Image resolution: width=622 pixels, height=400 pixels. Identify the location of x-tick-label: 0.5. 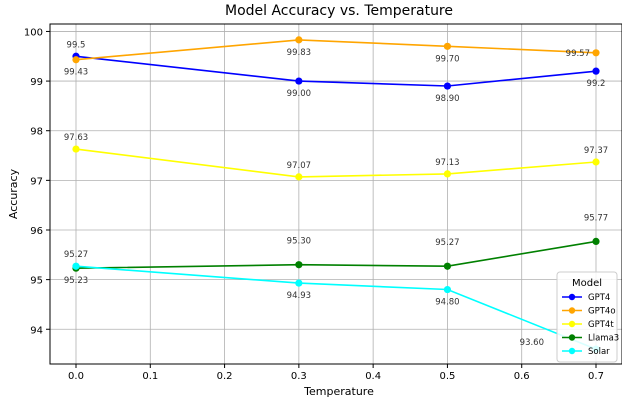
(447, 376).